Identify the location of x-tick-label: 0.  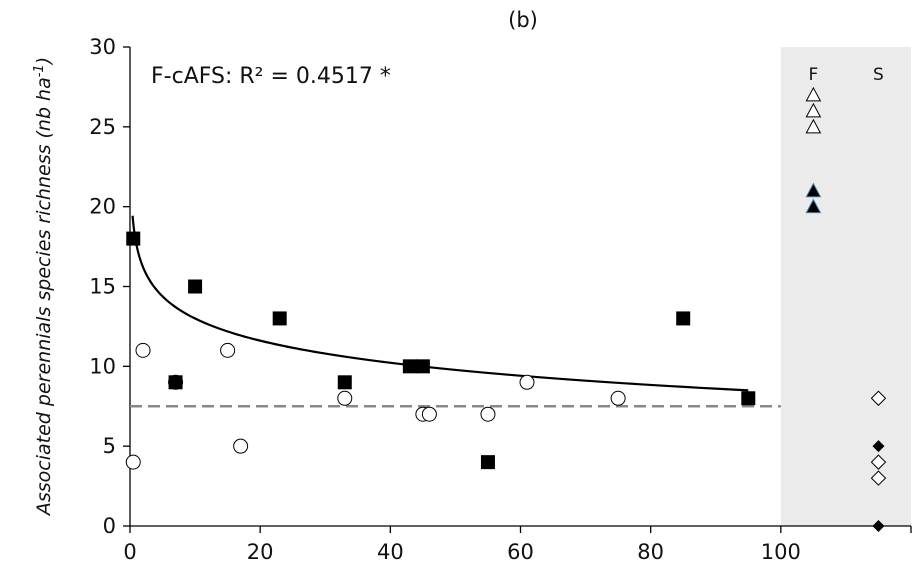
(129, 552).